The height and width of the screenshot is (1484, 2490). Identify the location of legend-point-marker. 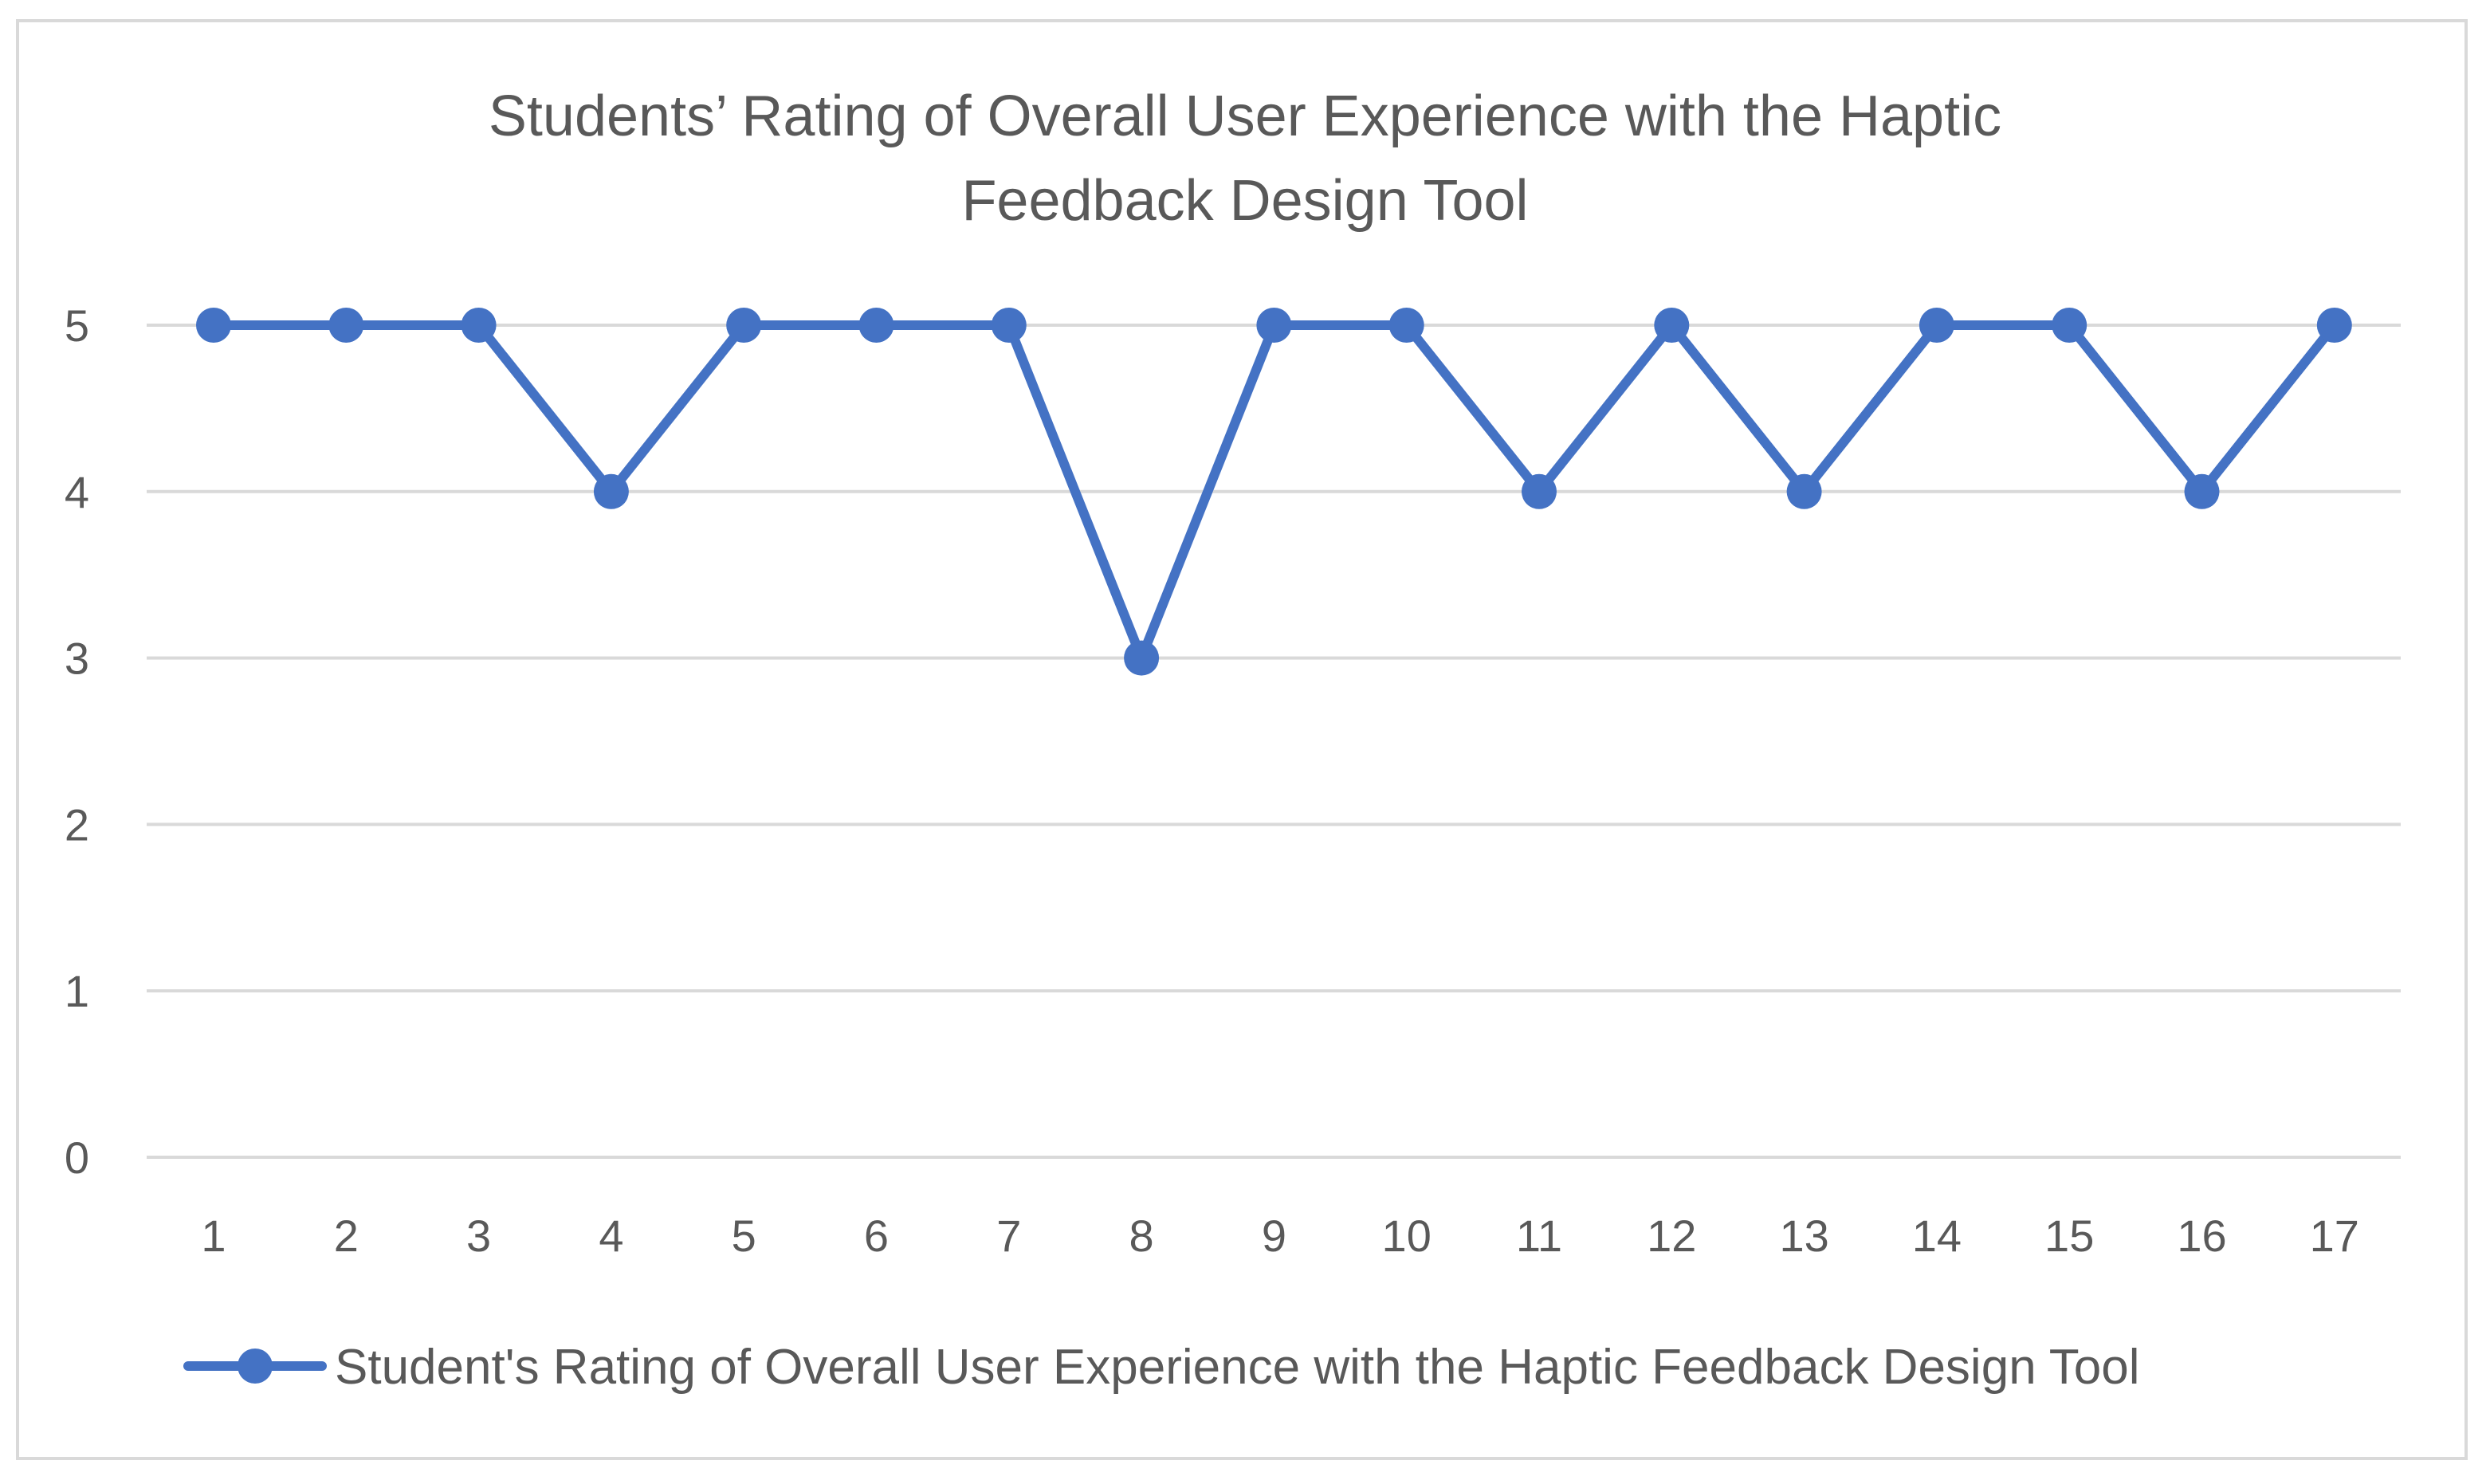
(255, 1366).